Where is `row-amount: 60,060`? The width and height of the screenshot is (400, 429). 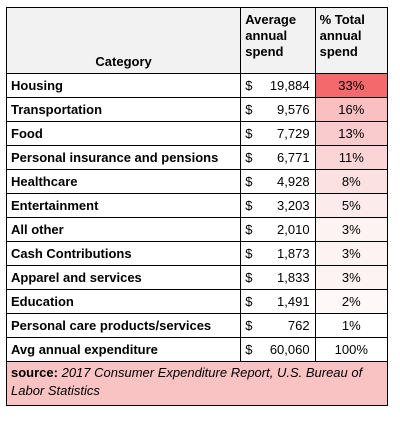 row-amount: 60,060 is located at coordinates (287, 349).